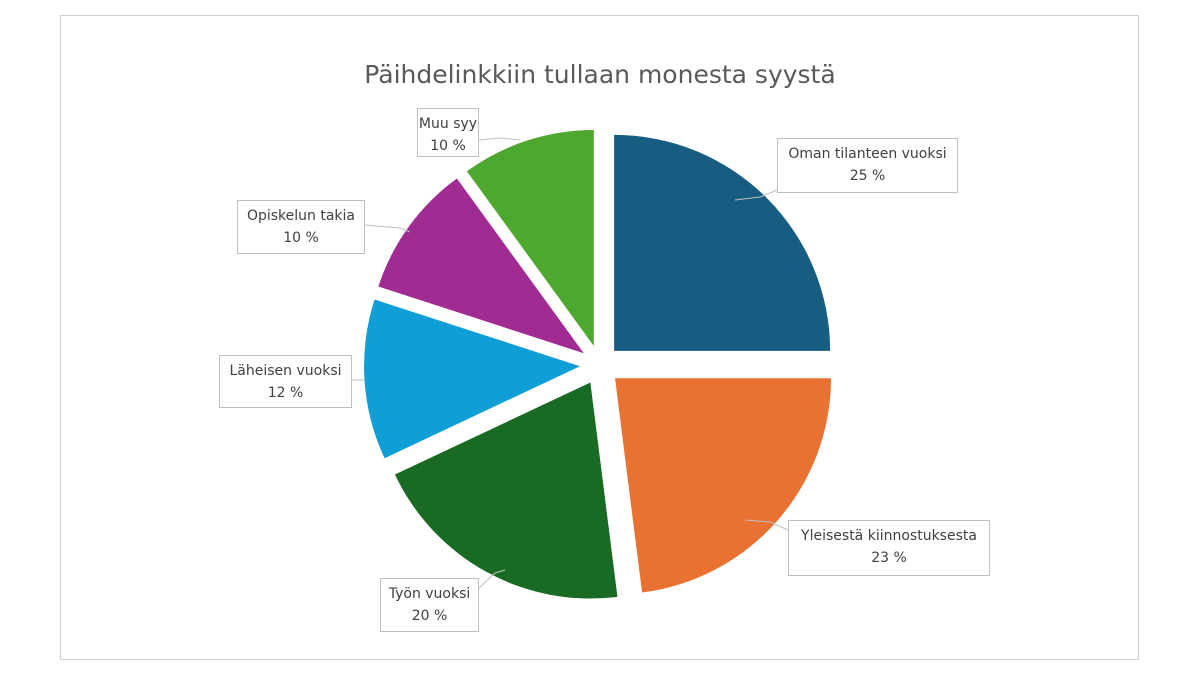 This screenshot has width=1200, height=676. Describe the element at coordinates (600, 74) in the screenshot. I see `chart-title: Päihdelinkkiin tullaan monesta syystä` at that location.